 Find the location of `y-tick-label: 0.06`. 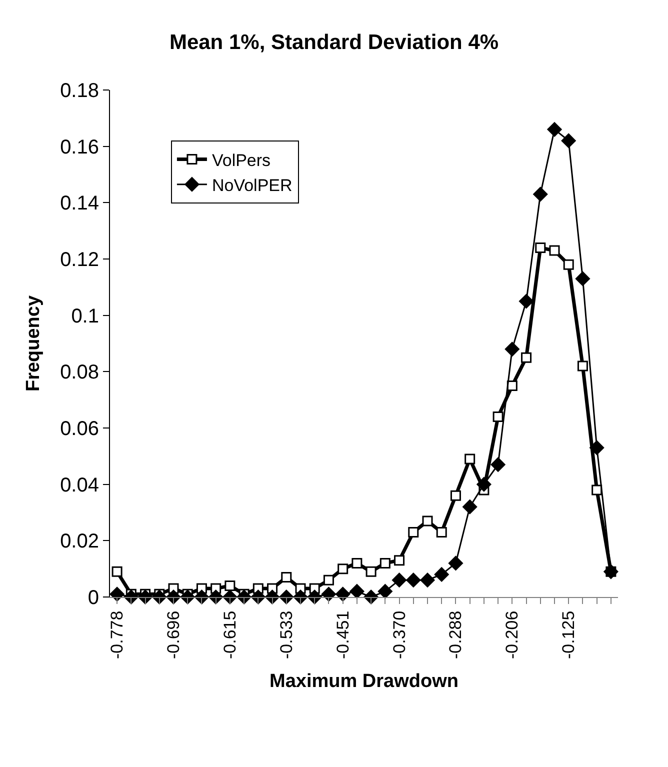

y-tick-label: 0.06 is located at coordinates (79, 429).